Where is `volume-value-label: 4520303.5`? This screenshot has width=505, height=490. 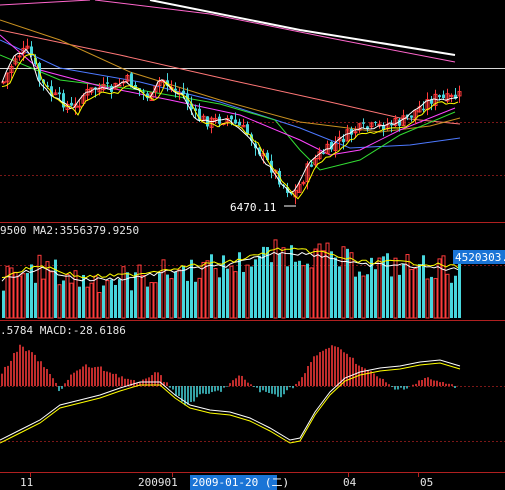
volume-value-label: 4520303.5 is located at coordinates (480, 257).